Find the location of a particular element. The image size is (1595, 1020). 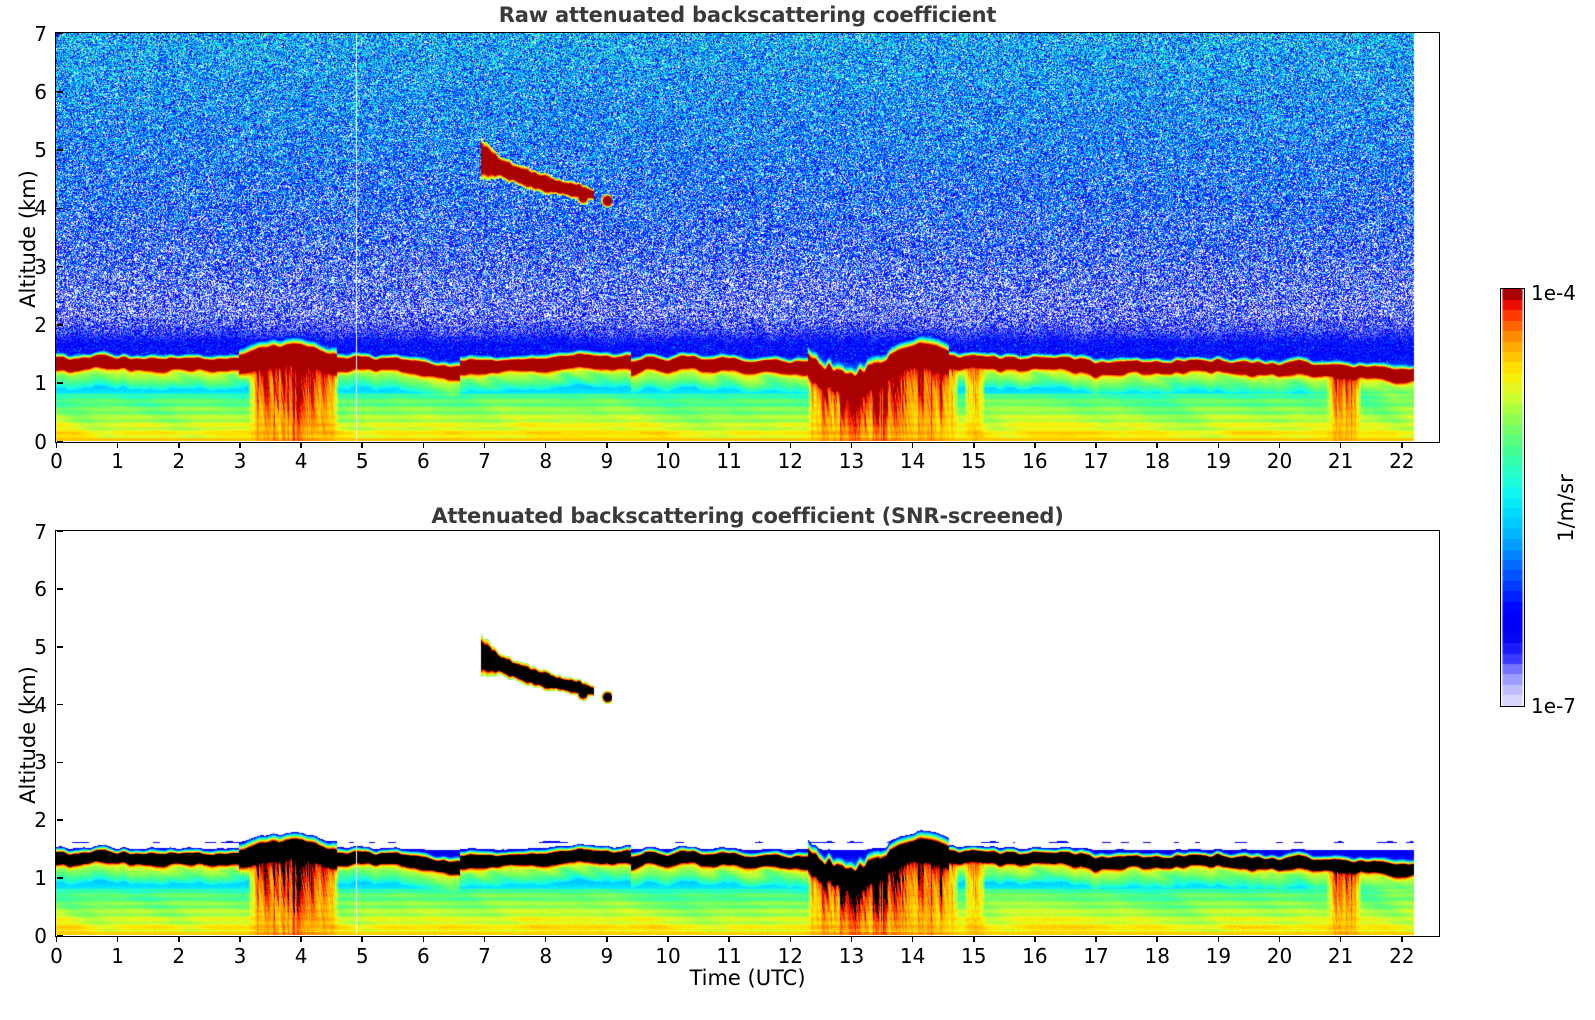

colorbar-gradient is located at coordinates (1512, 497).